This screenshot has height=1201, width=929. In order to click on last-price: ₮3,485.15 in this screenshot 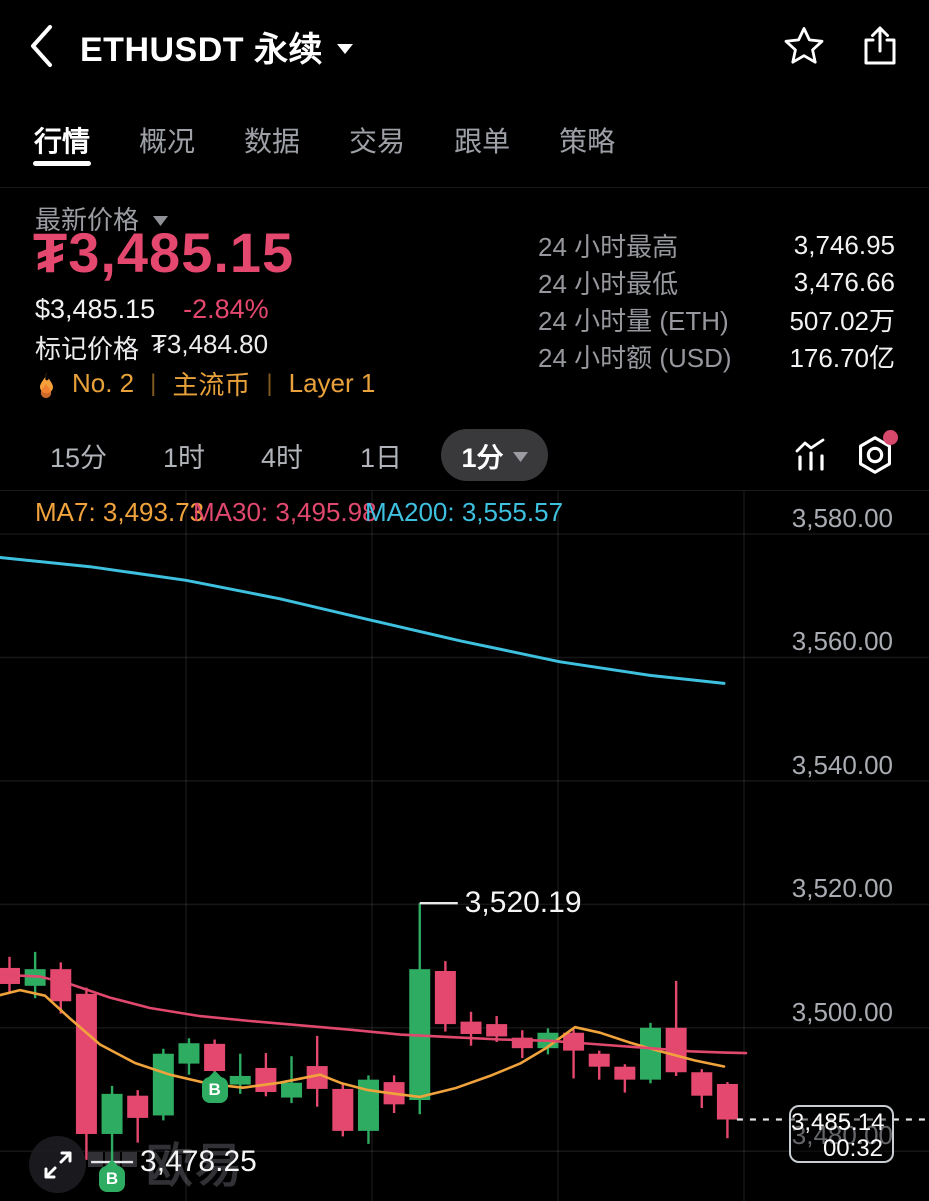, I will do `click(164, 252)`.